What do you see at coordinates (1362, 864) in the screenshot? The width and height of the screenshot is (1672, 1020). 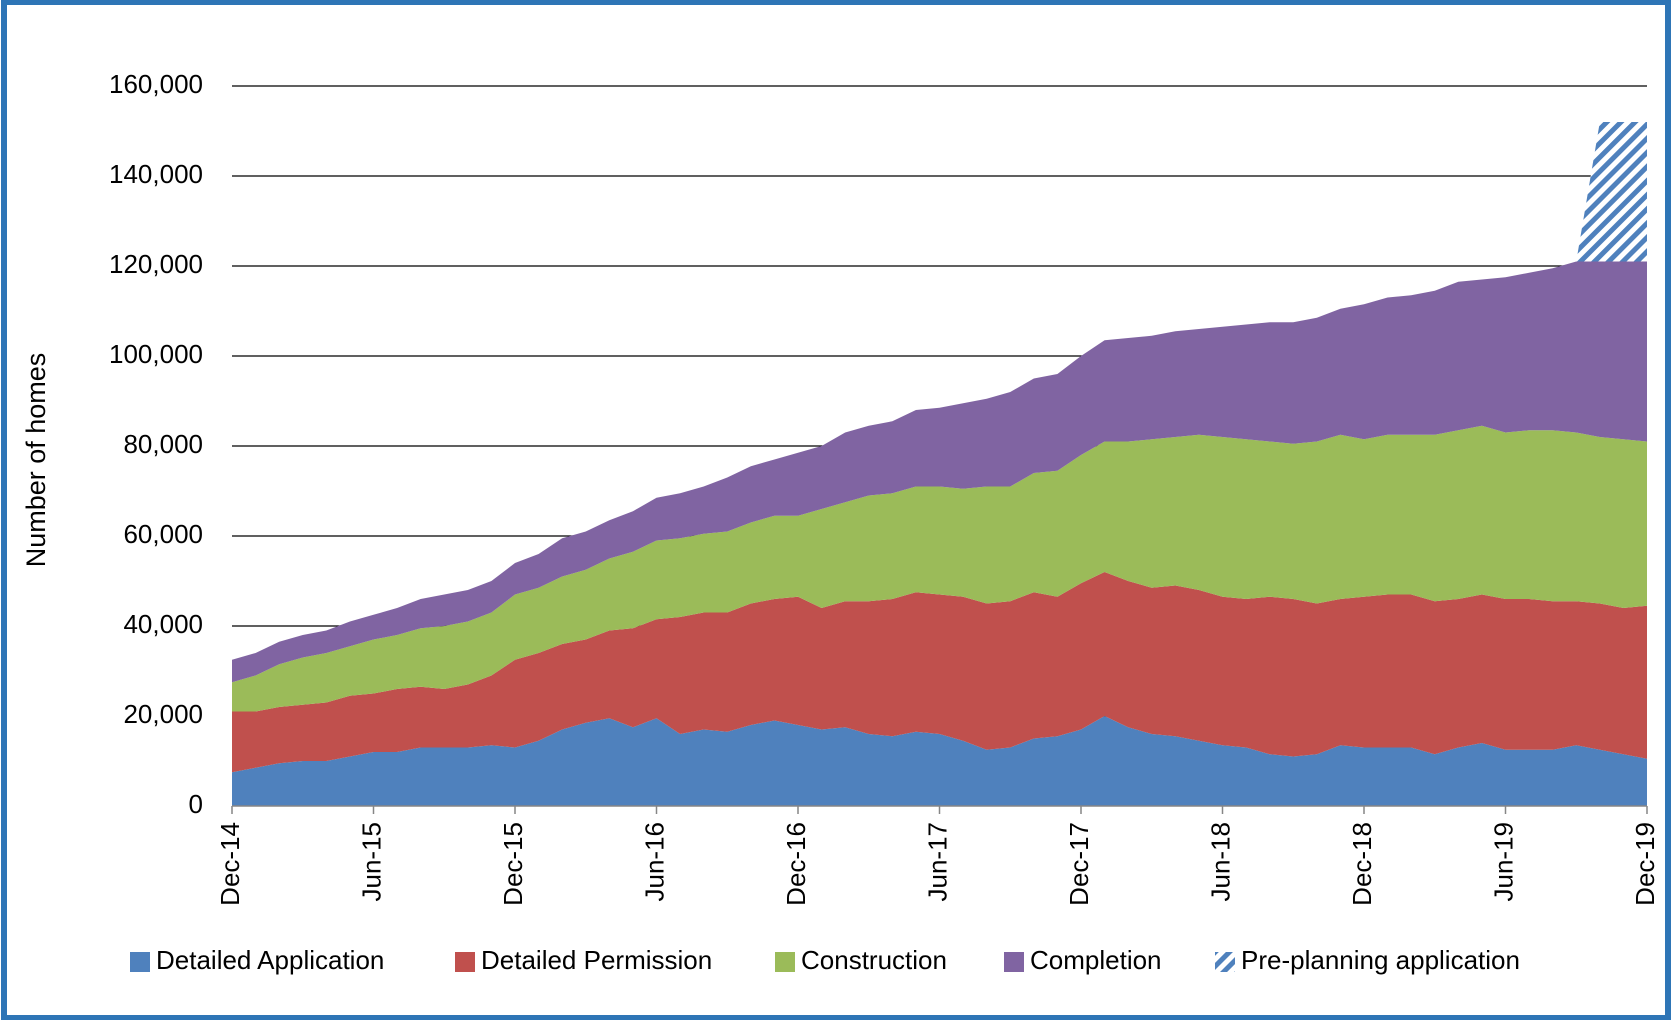 I see `x-tick-label: Dec-18` at bounding box center [1362, 864].